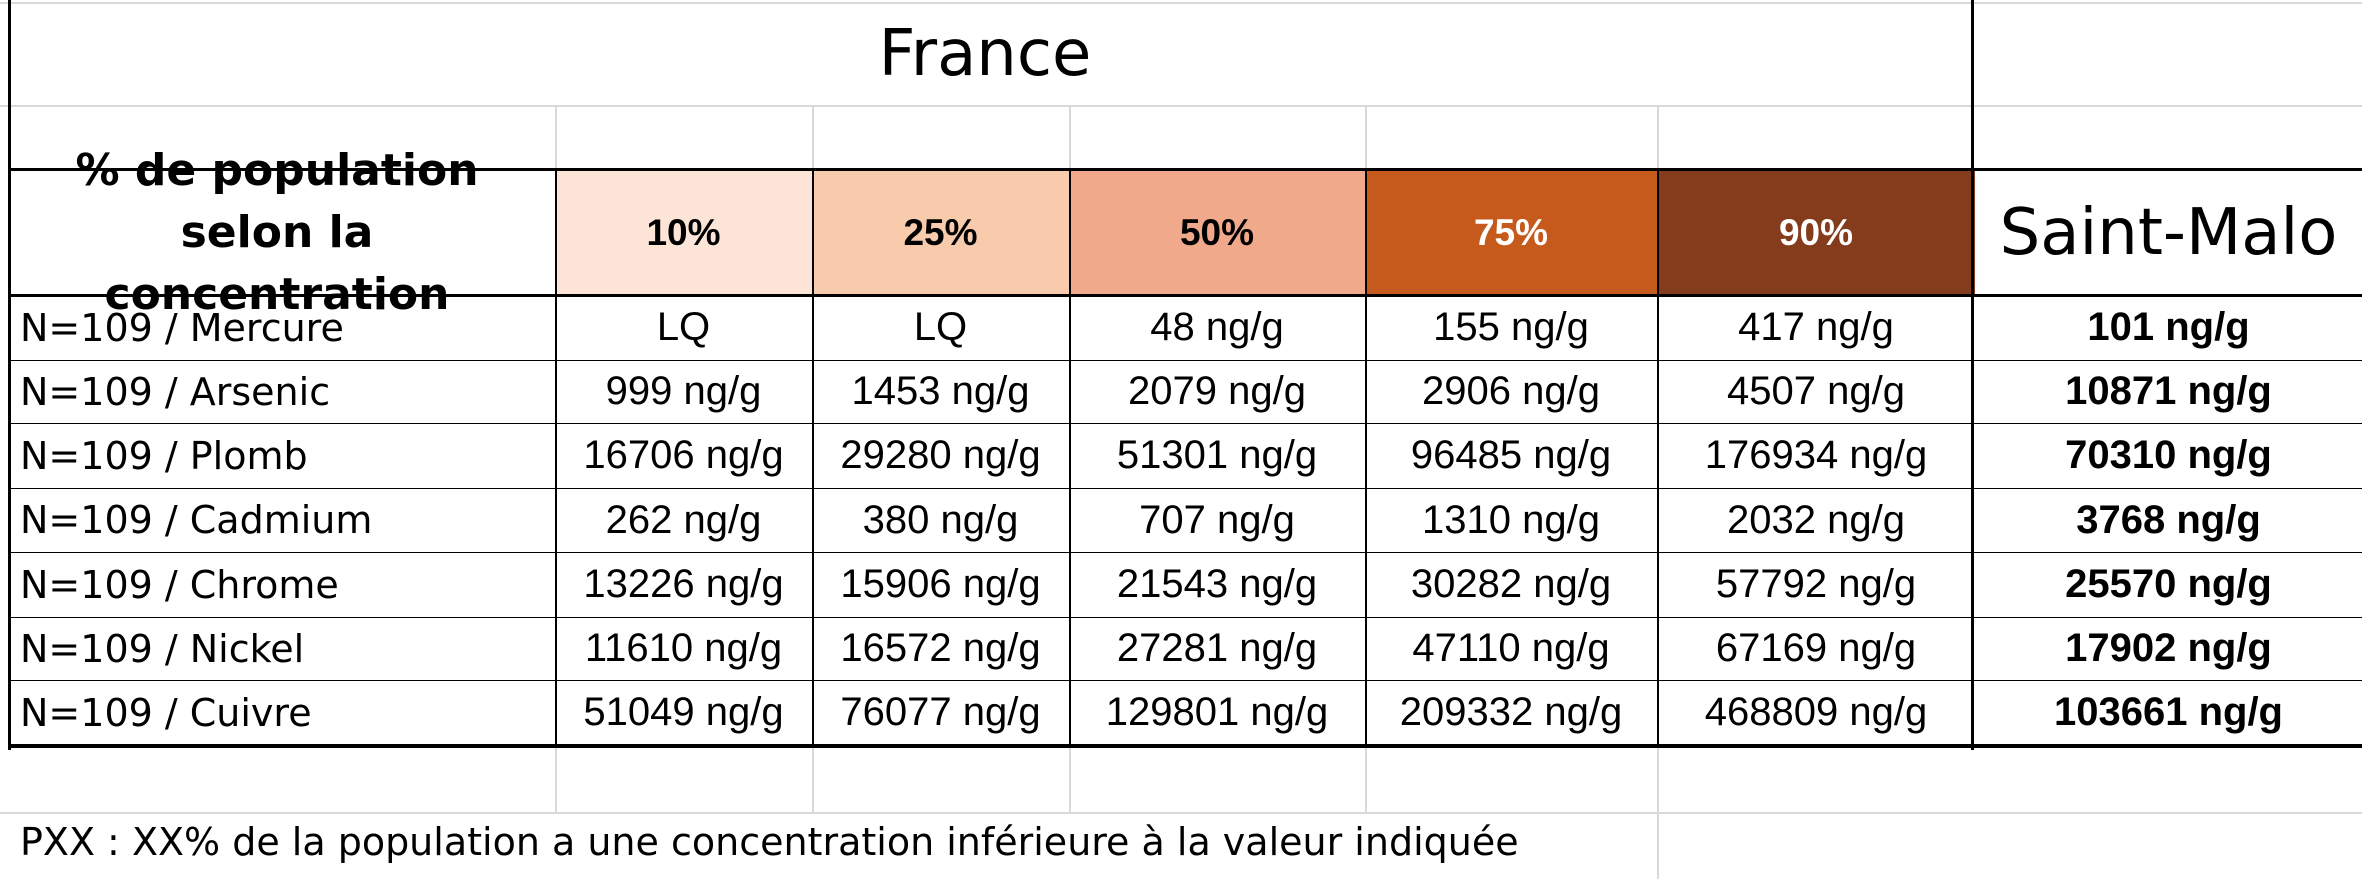  What do you see at coordinates (1217, 584) in the screenshot?
I see `value-cell: 21543 ng/g` at bounding box center [1217, 584].